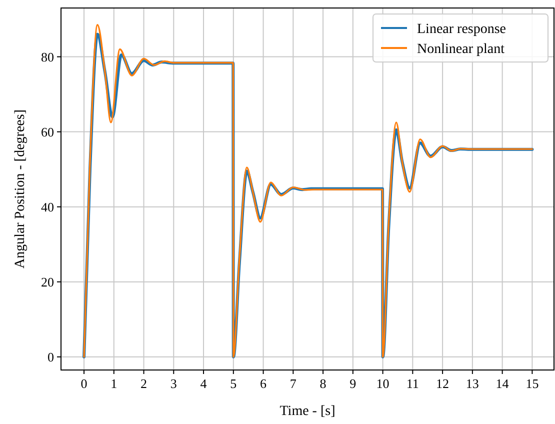 Image resolution: width=555 pixels, height=424 pixels. I want to click on x-tick-label: 2, so click(144, 383).